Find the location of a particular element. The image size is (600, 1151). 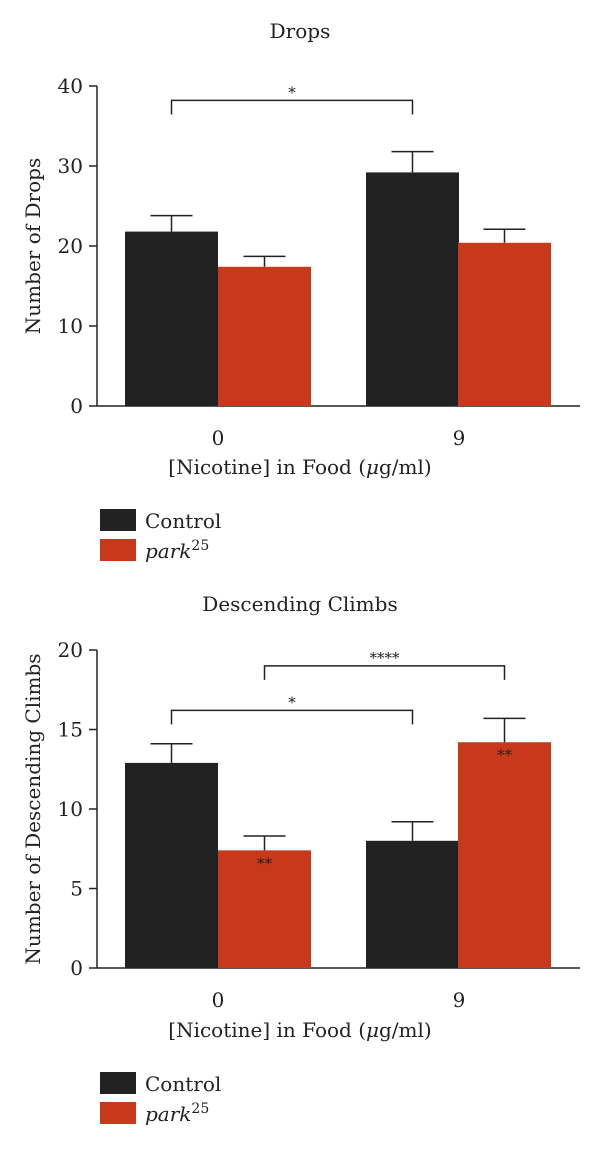

y-axis-label: Number of Descending Climbs is located at coordinates (33, 808).